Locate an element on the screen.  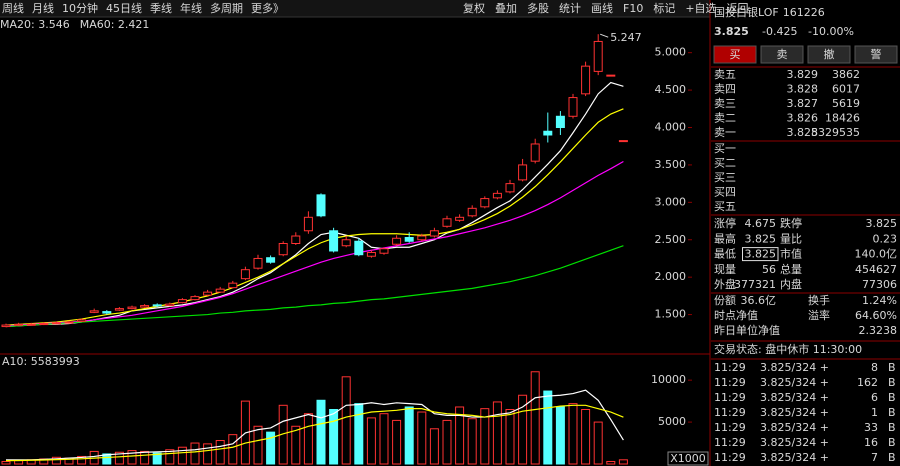
toolbar-button: 复权 is located at coordinates (474, 8).